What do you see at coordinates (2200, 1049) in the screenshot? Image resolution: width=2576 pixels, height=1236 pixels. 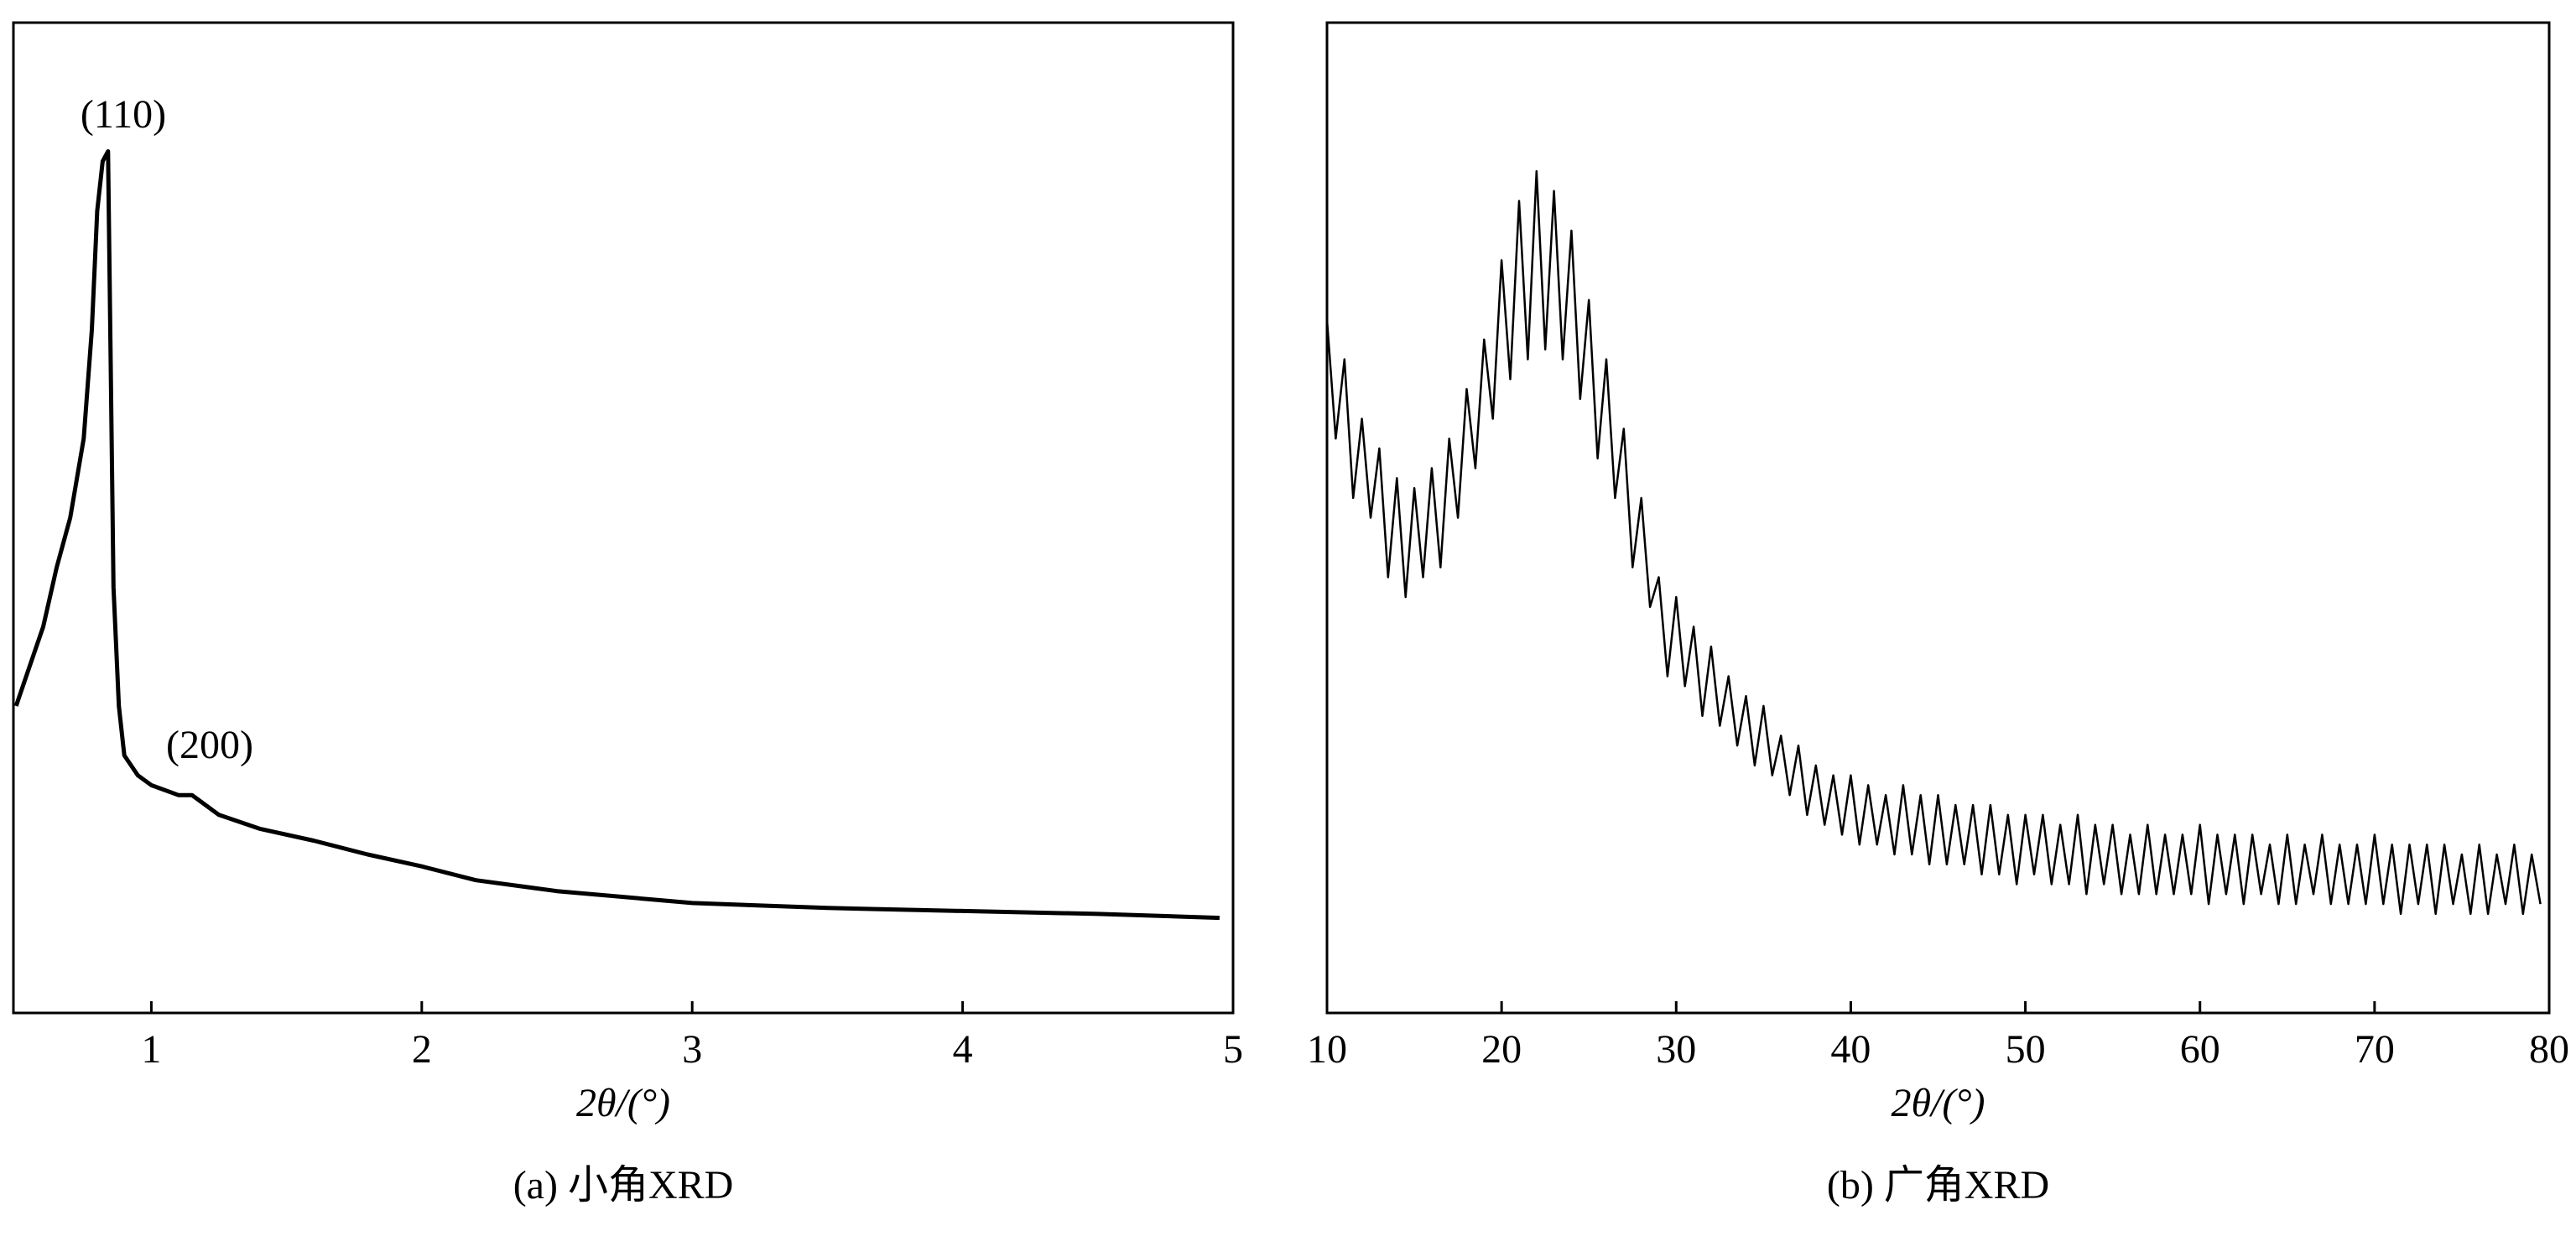 I see `x-tick-label: 60` at bounding box center [2200, 1049].